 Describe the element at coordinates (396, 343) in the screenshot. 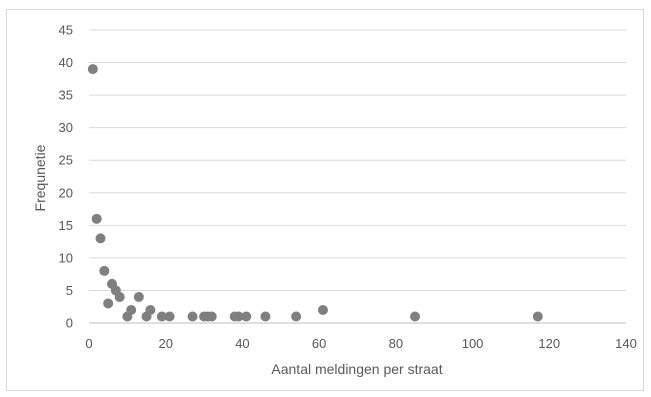

I see `x-tick-label-80: 80` at that location.